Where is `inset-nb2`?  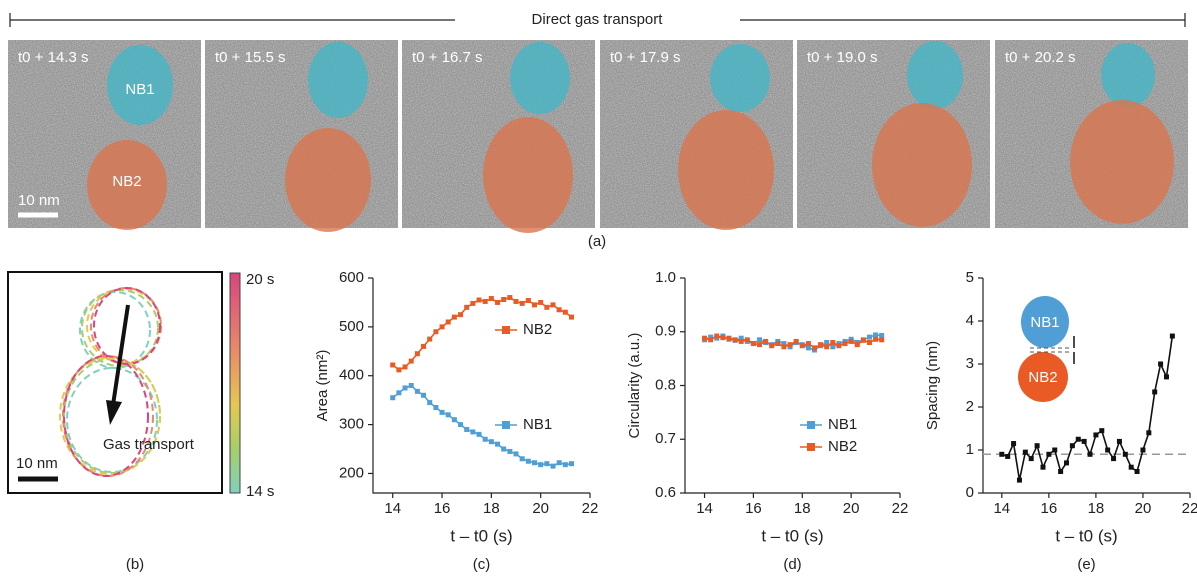
inset-nb2 is located at coordinates (1043, 377).